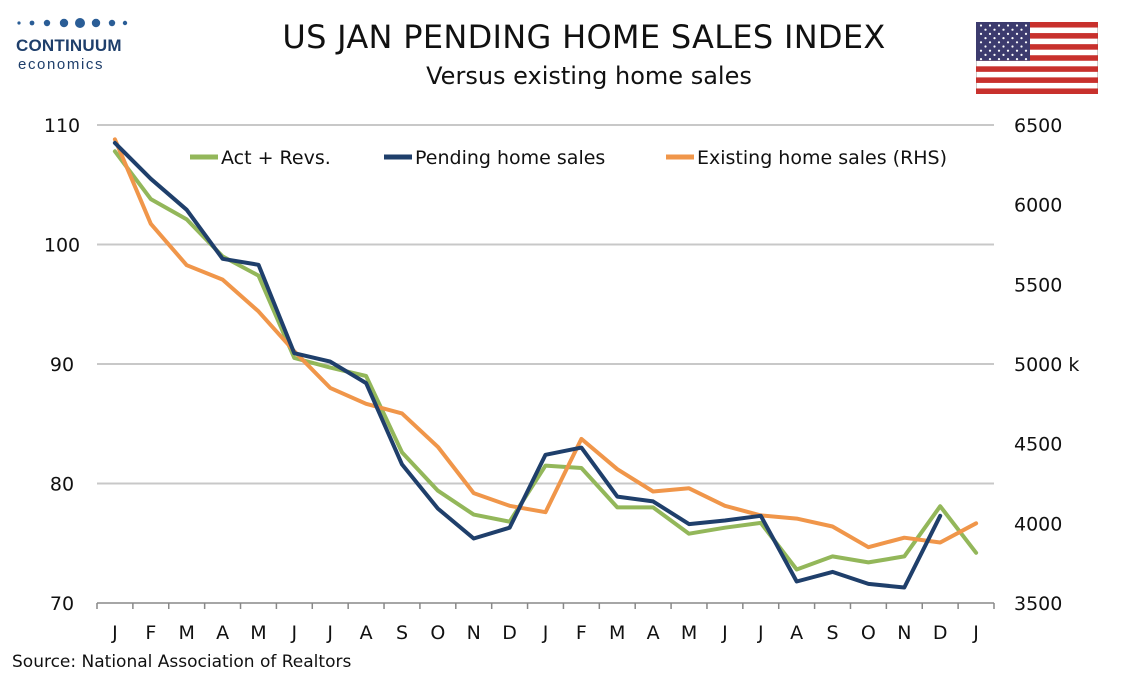 The height and width of the screenshot is (680, 1134). What do you see at coordinates (822, 158) in the screenshot?
I see `legend-label: Existing home sales (RHS)` at bounding box center [822, 158].